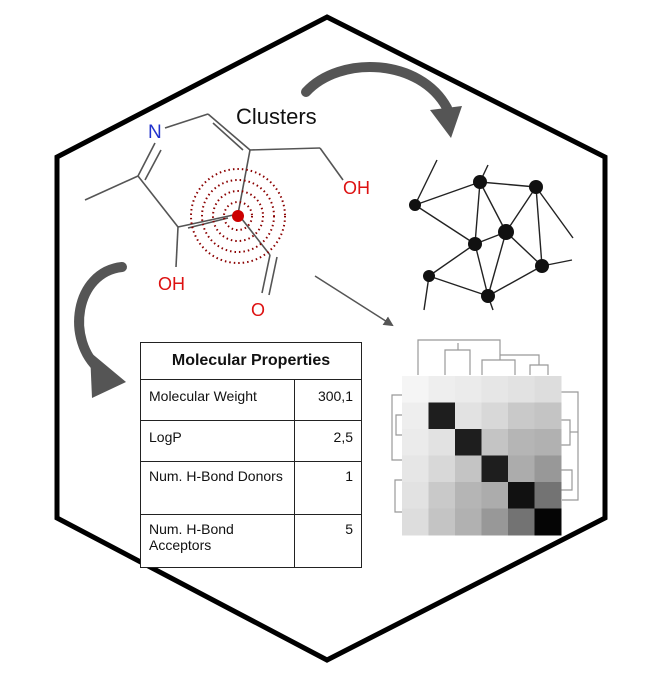 This screenshot has width=655, height=678. I want to click on similarity-heatmap, so click(482, 456).